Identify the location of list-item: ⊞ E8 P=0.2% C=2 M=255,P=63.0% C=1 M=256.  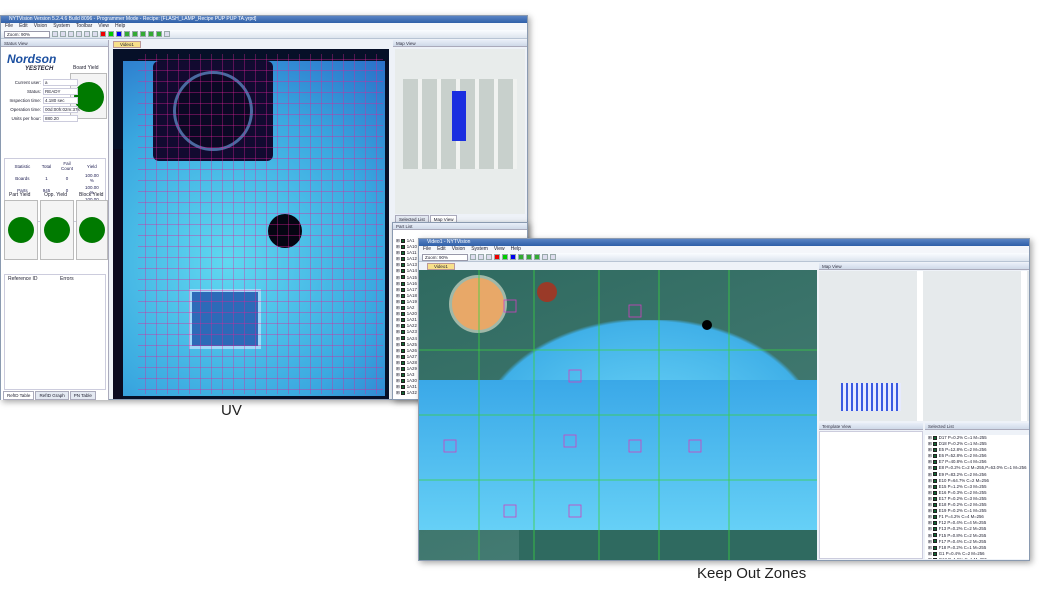
(977, 468).